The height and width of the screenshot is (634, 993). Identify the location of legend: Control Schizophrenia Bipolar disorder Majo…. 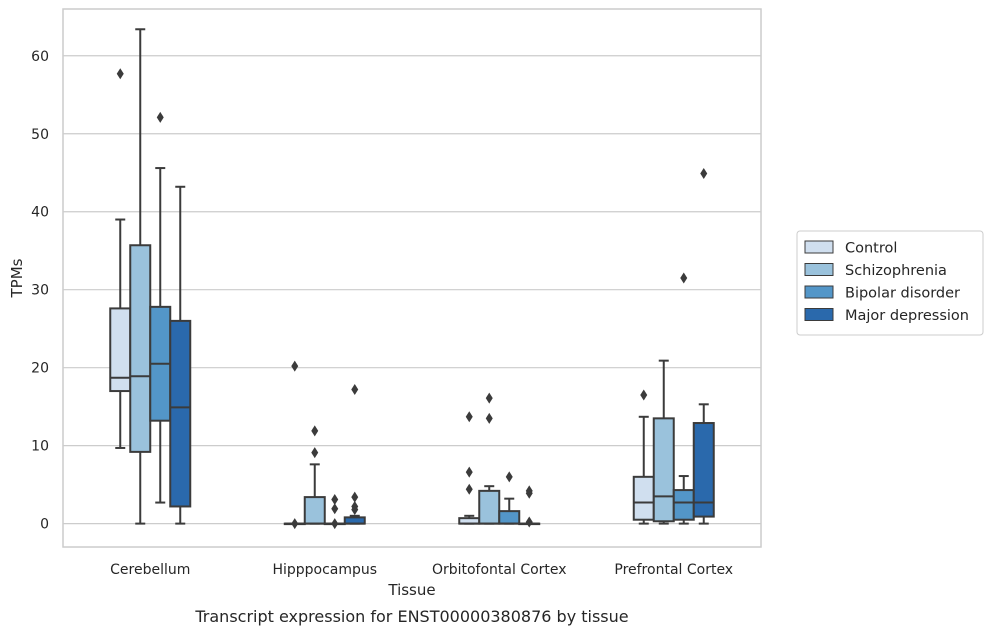
(890, 283).